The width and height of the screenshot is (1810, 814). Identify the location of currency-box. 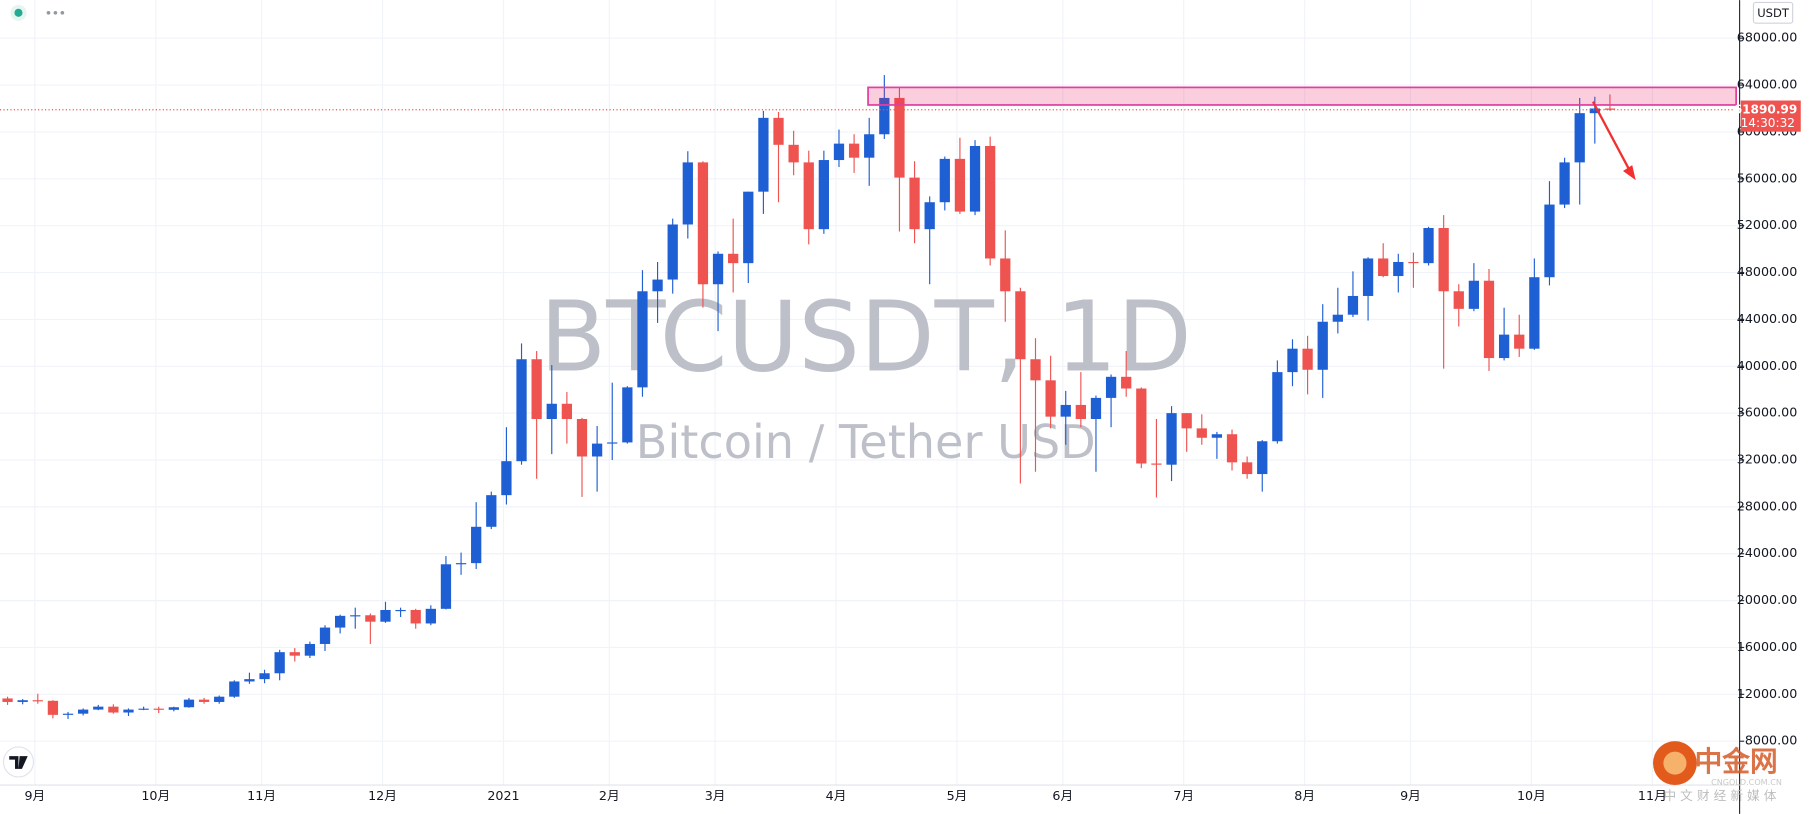
(1773, 12).